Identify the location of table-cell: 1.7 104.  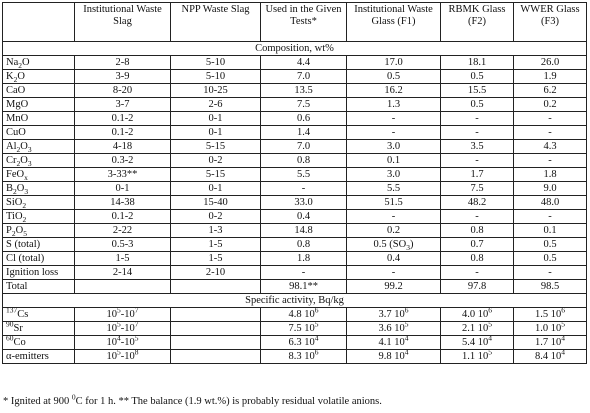
(550, 342).